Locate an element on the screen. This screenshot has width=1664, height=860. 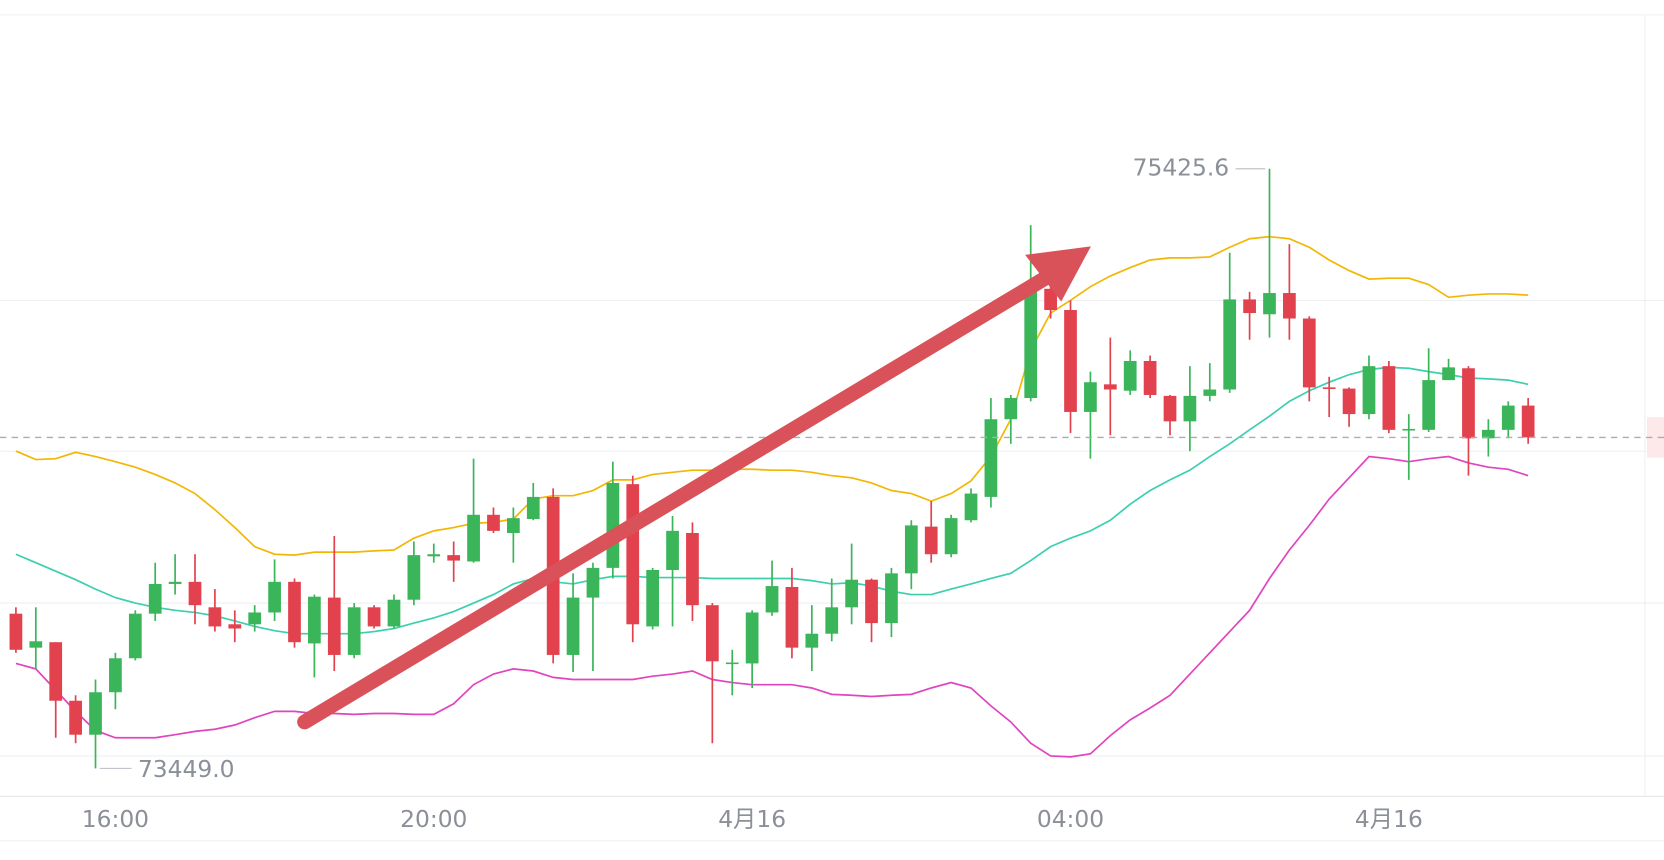
arrow-head is located at coordinates (1058, 274).